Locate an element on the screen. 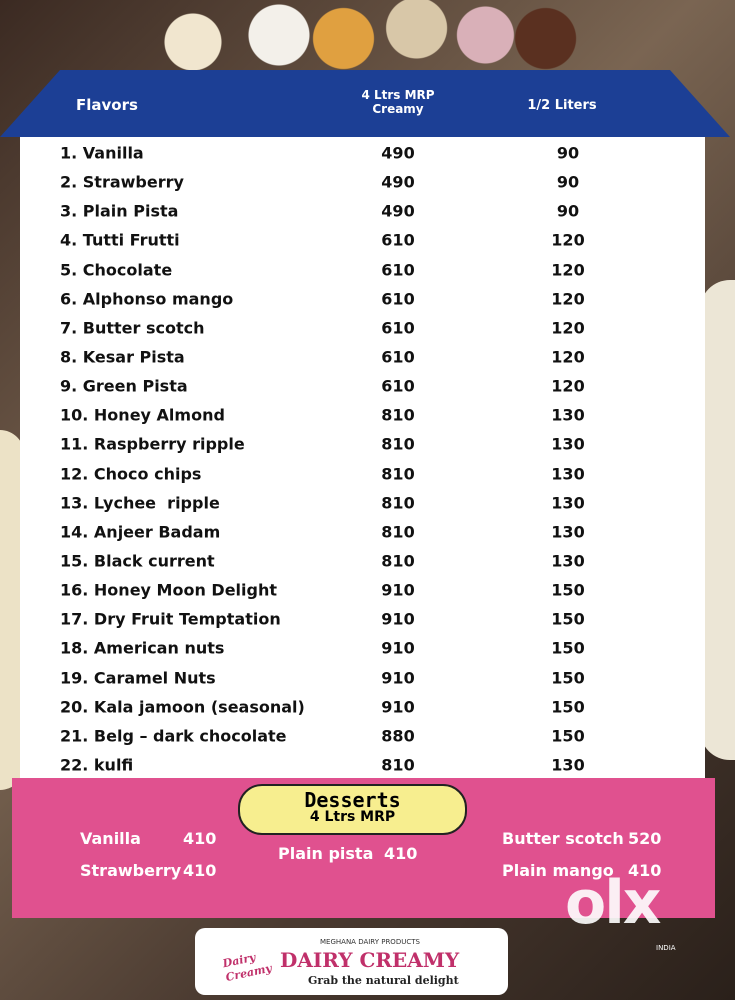 This screenshot has width=735, height=1000. flavor-name: 15. Black current is located at coordinates (137, 561).